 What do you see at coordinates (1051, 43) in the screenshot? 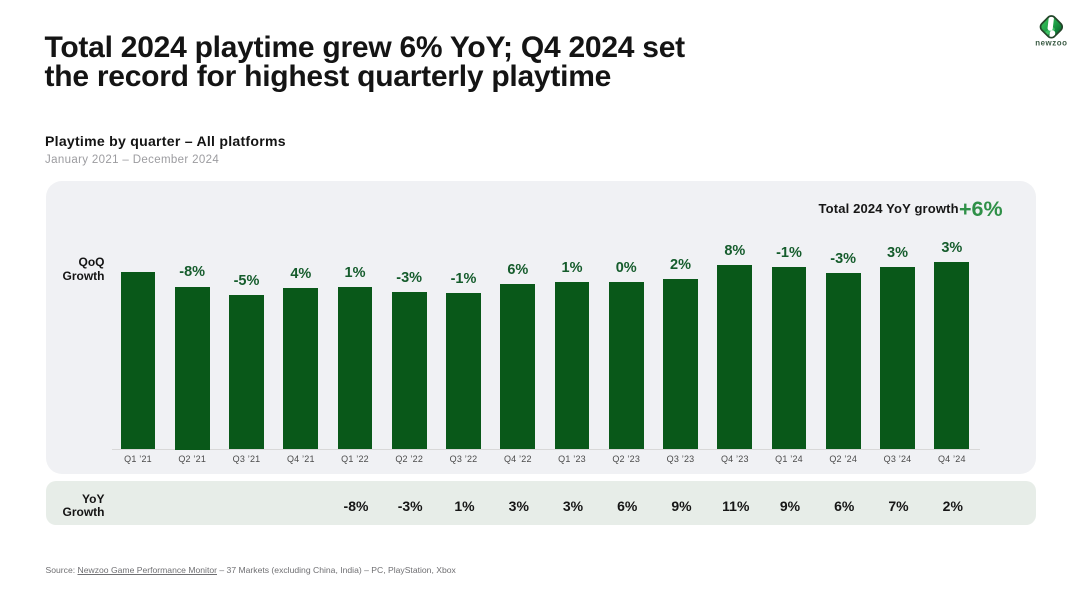
I see `svg-text: newzoo` at bounding box center [1051, 43].